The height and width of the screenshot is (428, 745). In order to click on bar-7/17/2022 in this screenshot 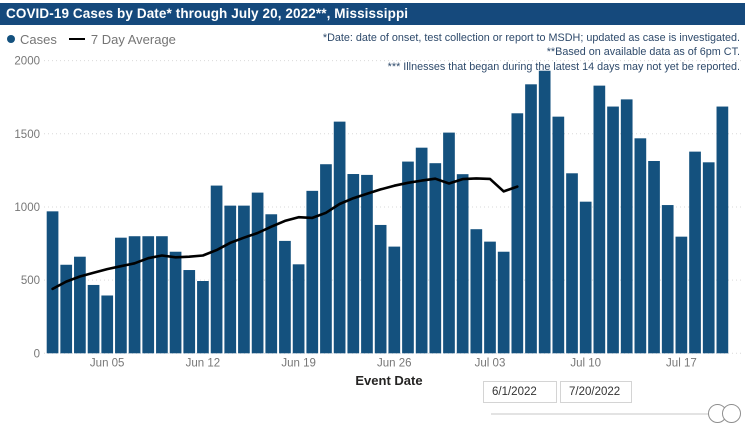, I will do `click(681, 295)`.